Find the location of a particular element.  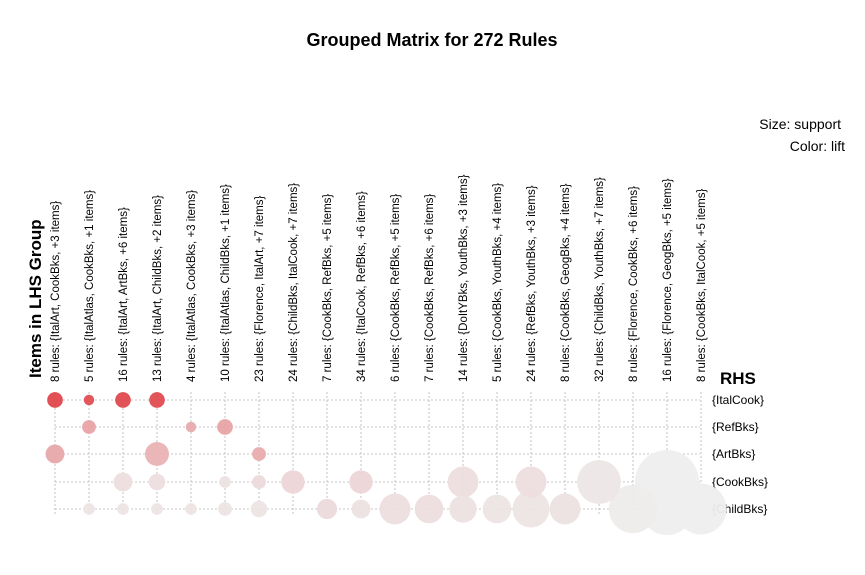

rhs-axis-title: RHS is located at coordinates (738, 378).